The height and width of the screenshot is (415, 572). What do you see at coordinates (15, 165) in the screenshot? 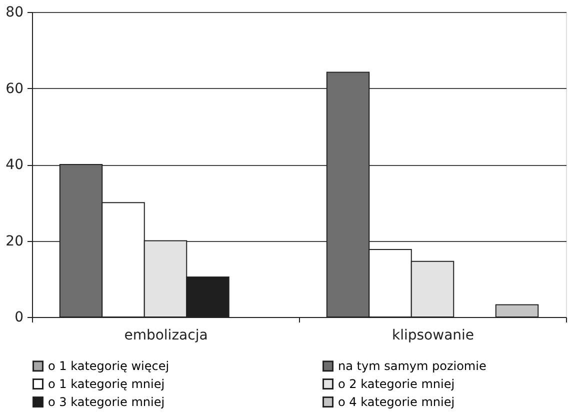
I see `y-tick-label: 40` at bounding box center [15, 165].